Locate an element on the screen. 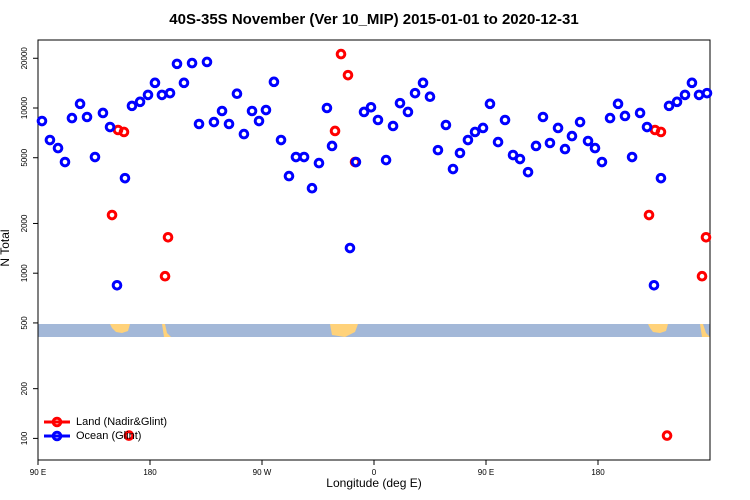 The width and height of the screenshot is (750, 500). x-tick-label: 90 W is located at coordinates (262, 472).